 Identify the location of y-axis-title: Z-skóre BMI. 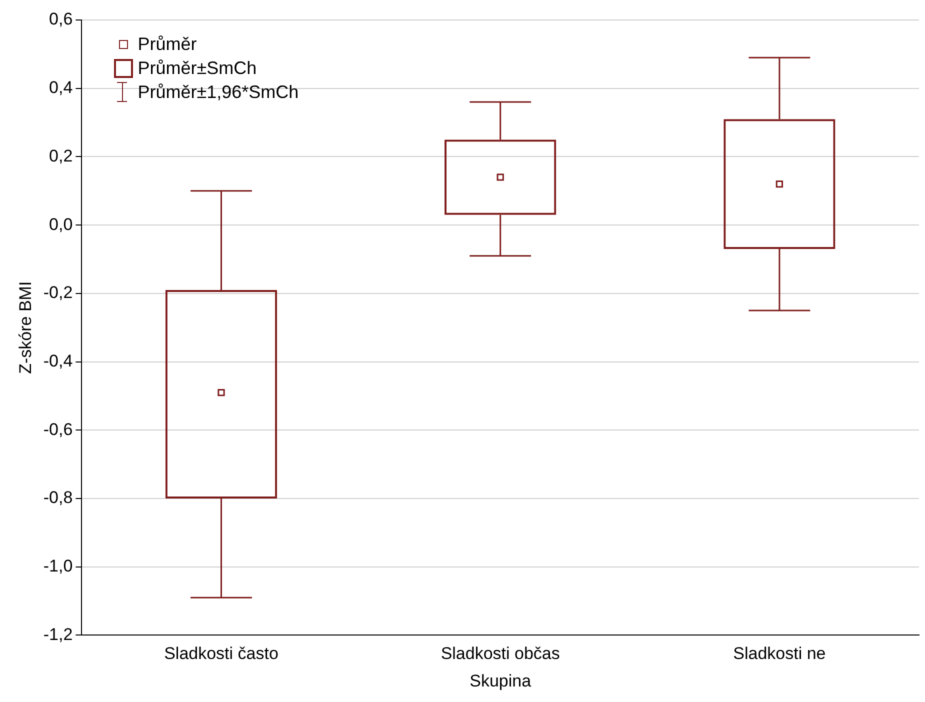
(25, 327).